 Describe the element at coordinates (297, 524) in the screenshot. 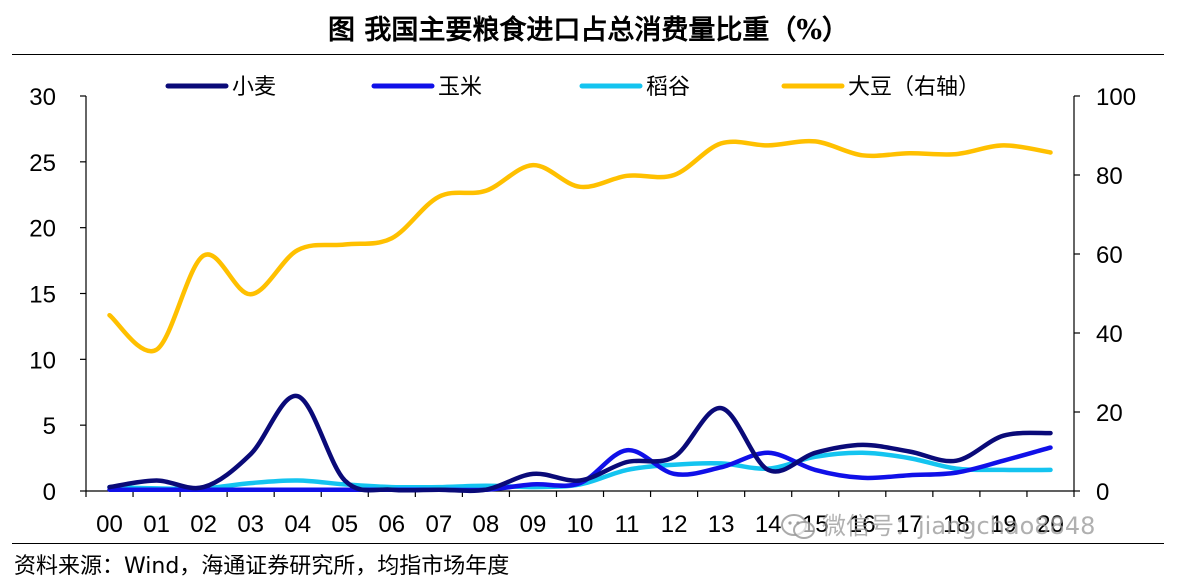

I see `x-tick-label: 04` at that location.